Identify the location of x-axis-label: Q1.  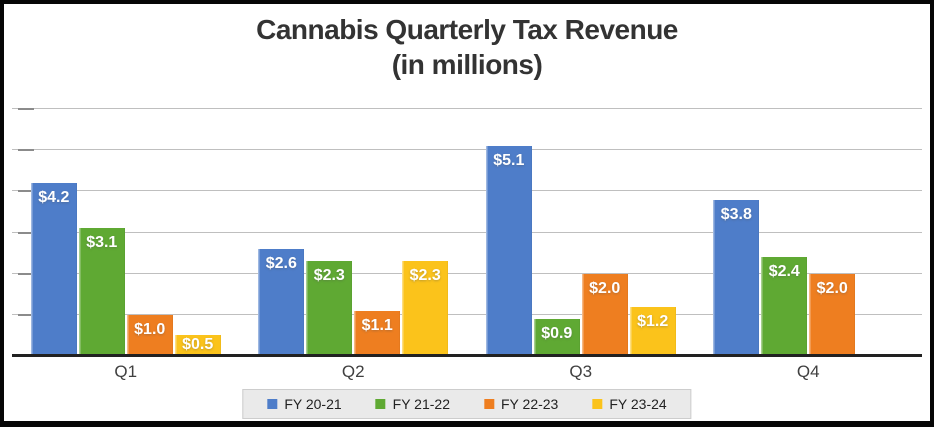
(126, 371).